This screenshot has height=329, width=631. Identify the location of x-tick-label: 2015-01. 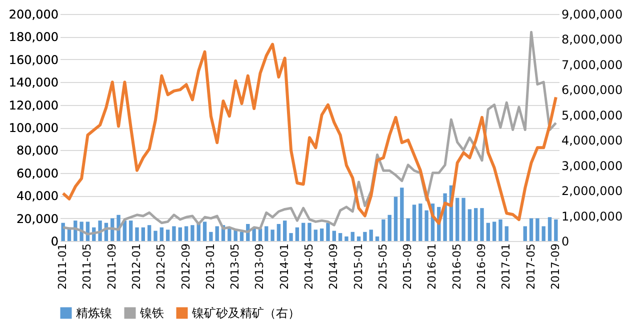
(358, 267).